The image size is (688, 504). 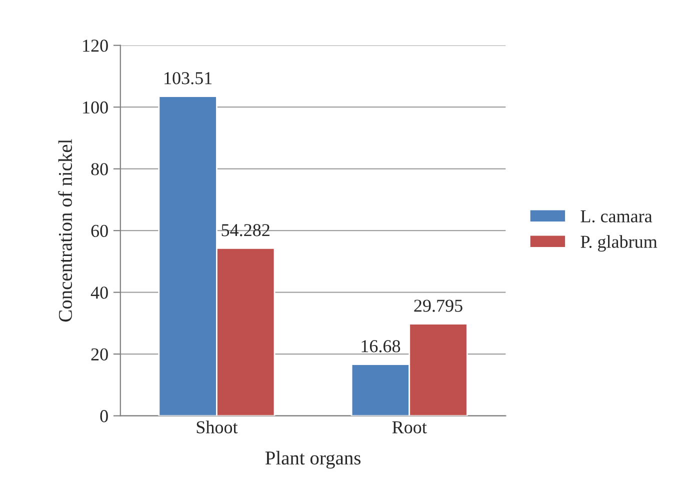 I want to click on x-axis-title: Plant organs, so click(x=312, y=459).